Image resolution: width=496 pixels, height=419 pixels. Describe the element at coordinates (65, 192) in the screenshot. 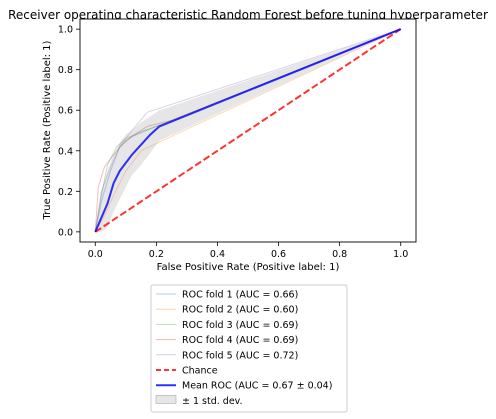

I see `y-tick-label: 0.2` at that location.